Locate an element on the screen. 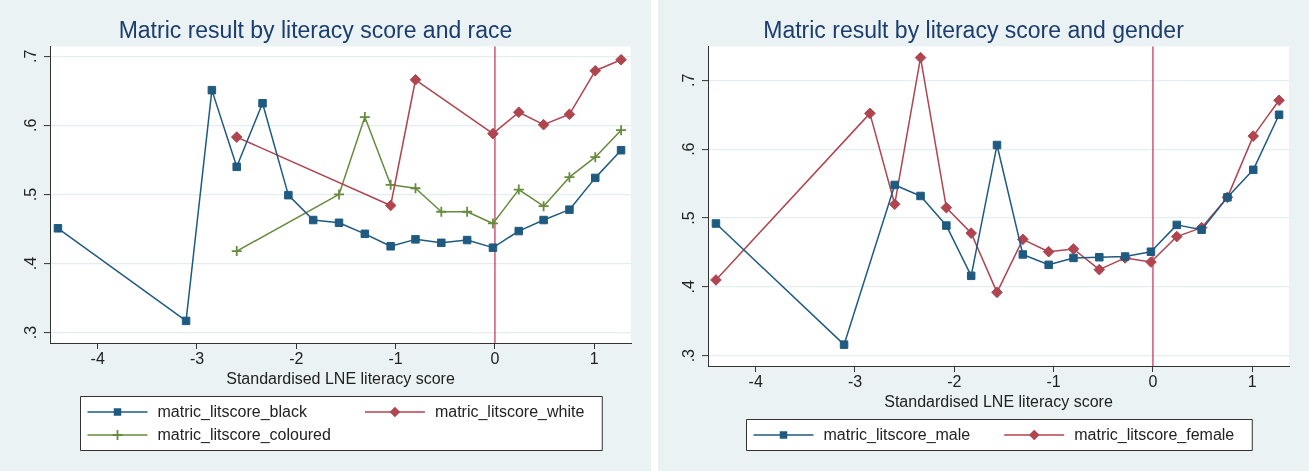  legend-label: matric_litscore_white is located at coordinates (509, 412).